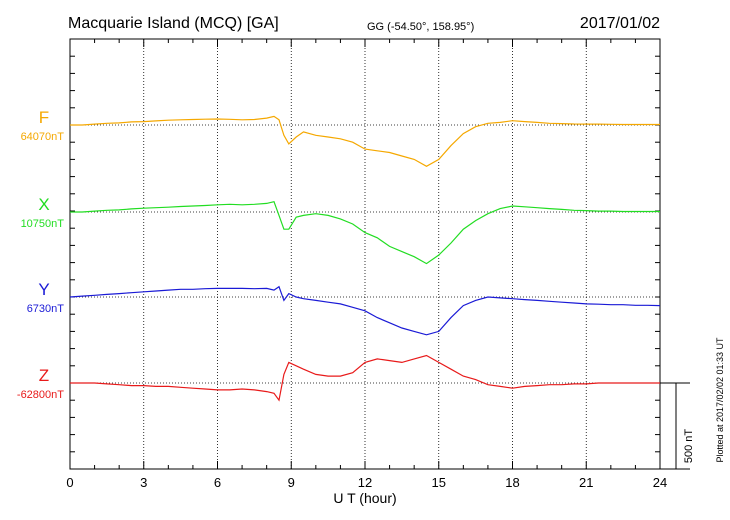 The image size is (730, 520). What do you see at coordinates (586, 482) in the screenshot?
I see `x-tick-label: 21` at bounding box center [586, 482].